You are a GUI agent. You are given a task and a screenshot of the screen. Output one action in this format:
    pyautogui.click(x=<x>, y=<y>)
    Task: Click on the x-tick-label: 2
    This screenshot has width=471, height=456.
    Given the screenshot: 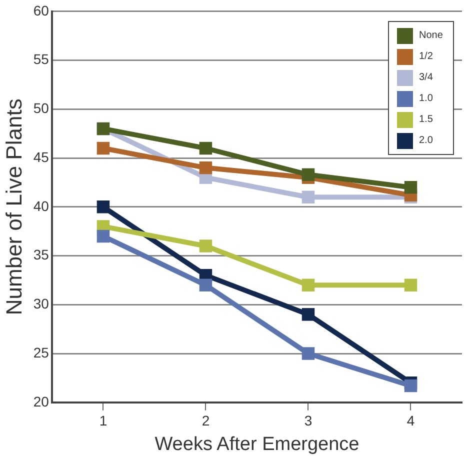 What is the action you would take?
    pyautogui.click(x=206, y=420)
    